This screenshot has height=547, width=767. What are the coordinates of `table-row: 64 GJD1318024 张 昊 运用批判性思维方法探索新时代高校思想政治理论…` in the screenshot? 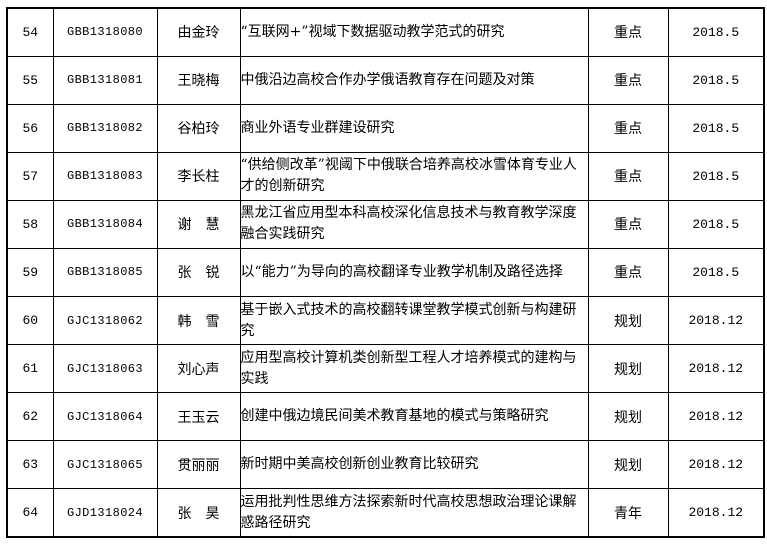 It's located at (385, 513).